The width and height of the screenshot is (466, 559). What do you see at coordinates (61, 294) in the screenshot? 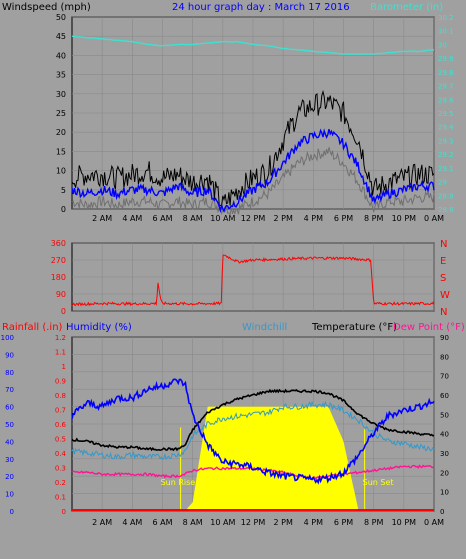
I see `y-tick-label: 90` at bounding box center [61, 294].